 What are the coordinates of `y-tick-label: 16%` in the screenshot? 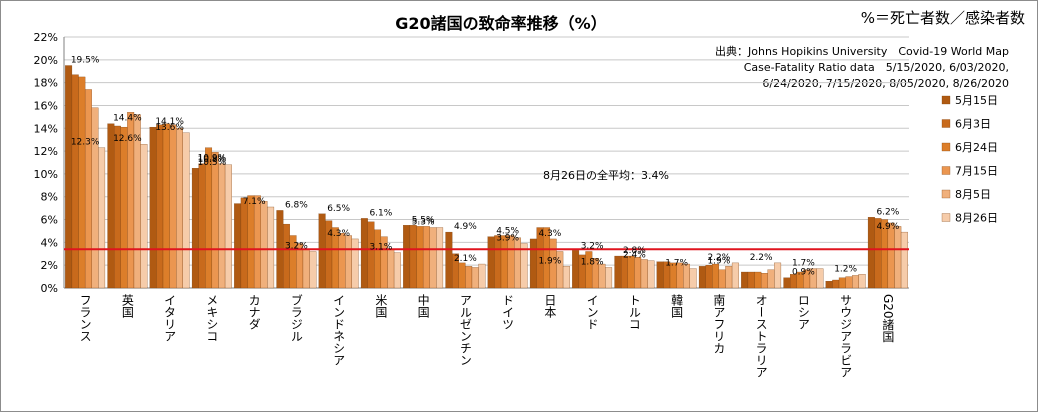 It's located at (46, 105).